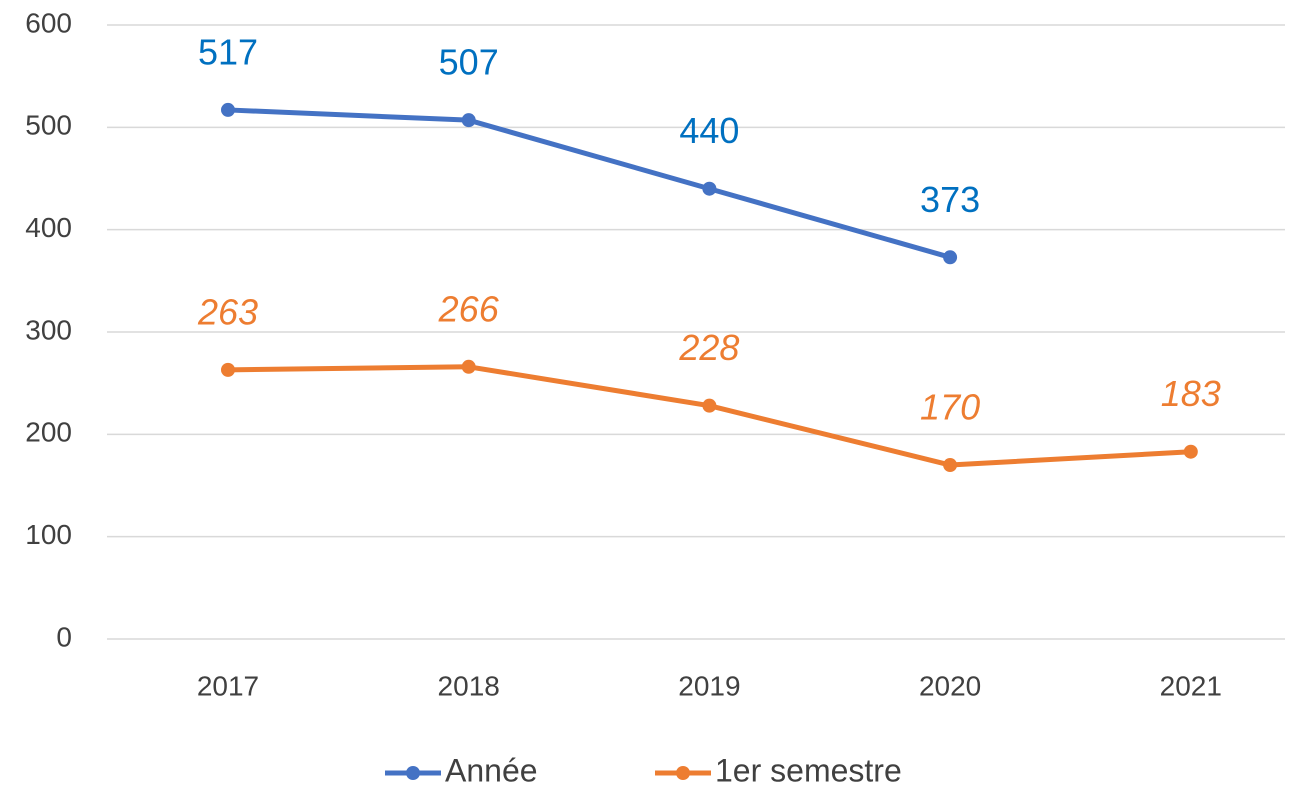 The height and width of the screenshot is (787, 1299). What do you see at coordinates (48, 125) in the screenshot?
I see `y-tick-label: 500` at bounding box center [48, 125].